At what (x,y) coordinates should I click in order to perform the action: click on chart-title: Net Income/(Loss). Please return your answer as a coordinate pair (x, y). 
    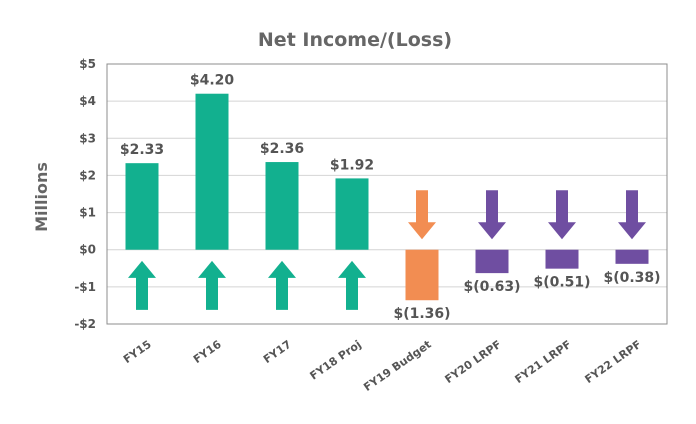
    Looking at the image, I should click on (355, 40).